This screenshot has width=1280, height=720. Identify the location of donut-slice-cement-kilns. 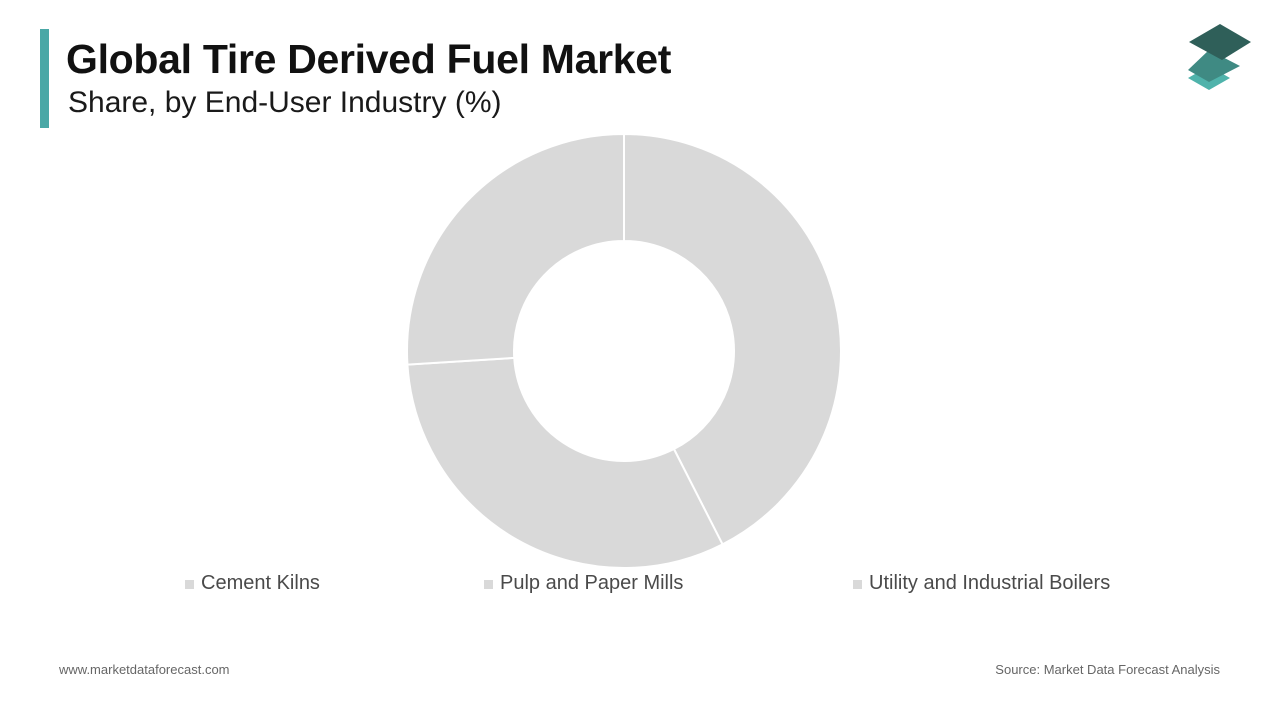
(732, 339).